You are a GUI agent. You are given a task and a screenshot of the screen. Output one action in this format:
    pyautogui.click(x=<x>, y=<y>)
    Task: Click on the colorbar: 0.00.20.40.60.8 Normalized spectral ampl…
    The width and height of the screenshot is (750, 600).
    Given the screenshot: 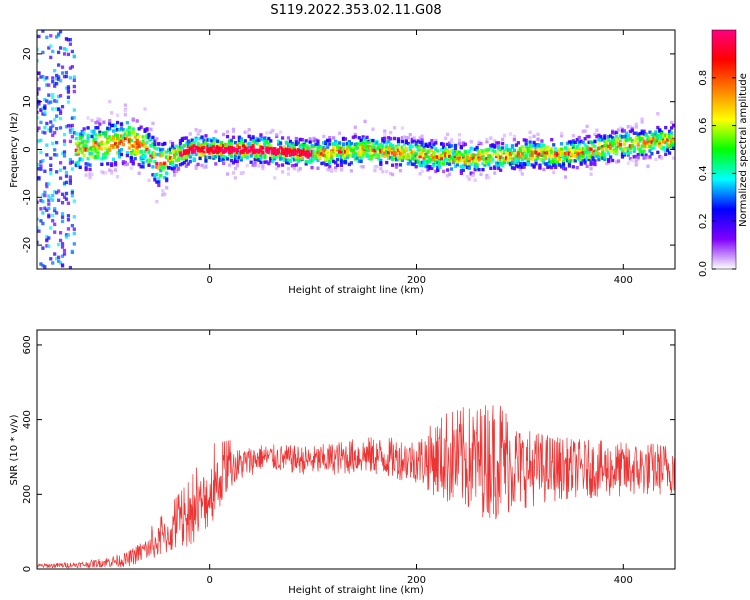 What is the action you would take?
    pyautogui.click(x=723, y=153)
    